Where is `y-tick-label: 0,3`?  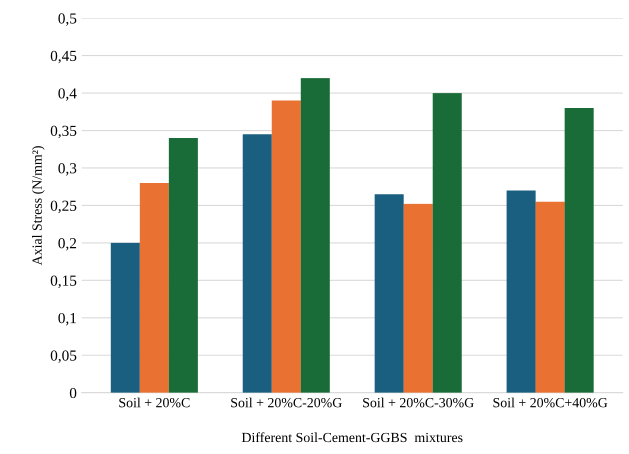 y-tick-label: 0,3 is located at coordinates (67, 169).